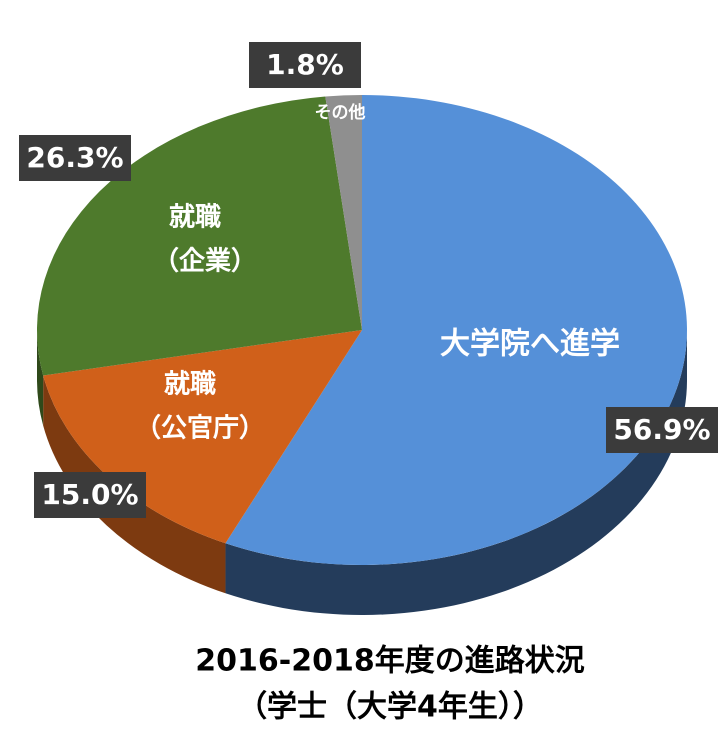  What do you see at coordinates (530, 344) in the screenshot?
I see `slice-label: 大学院へ進学` at bounding box center [530, 344].